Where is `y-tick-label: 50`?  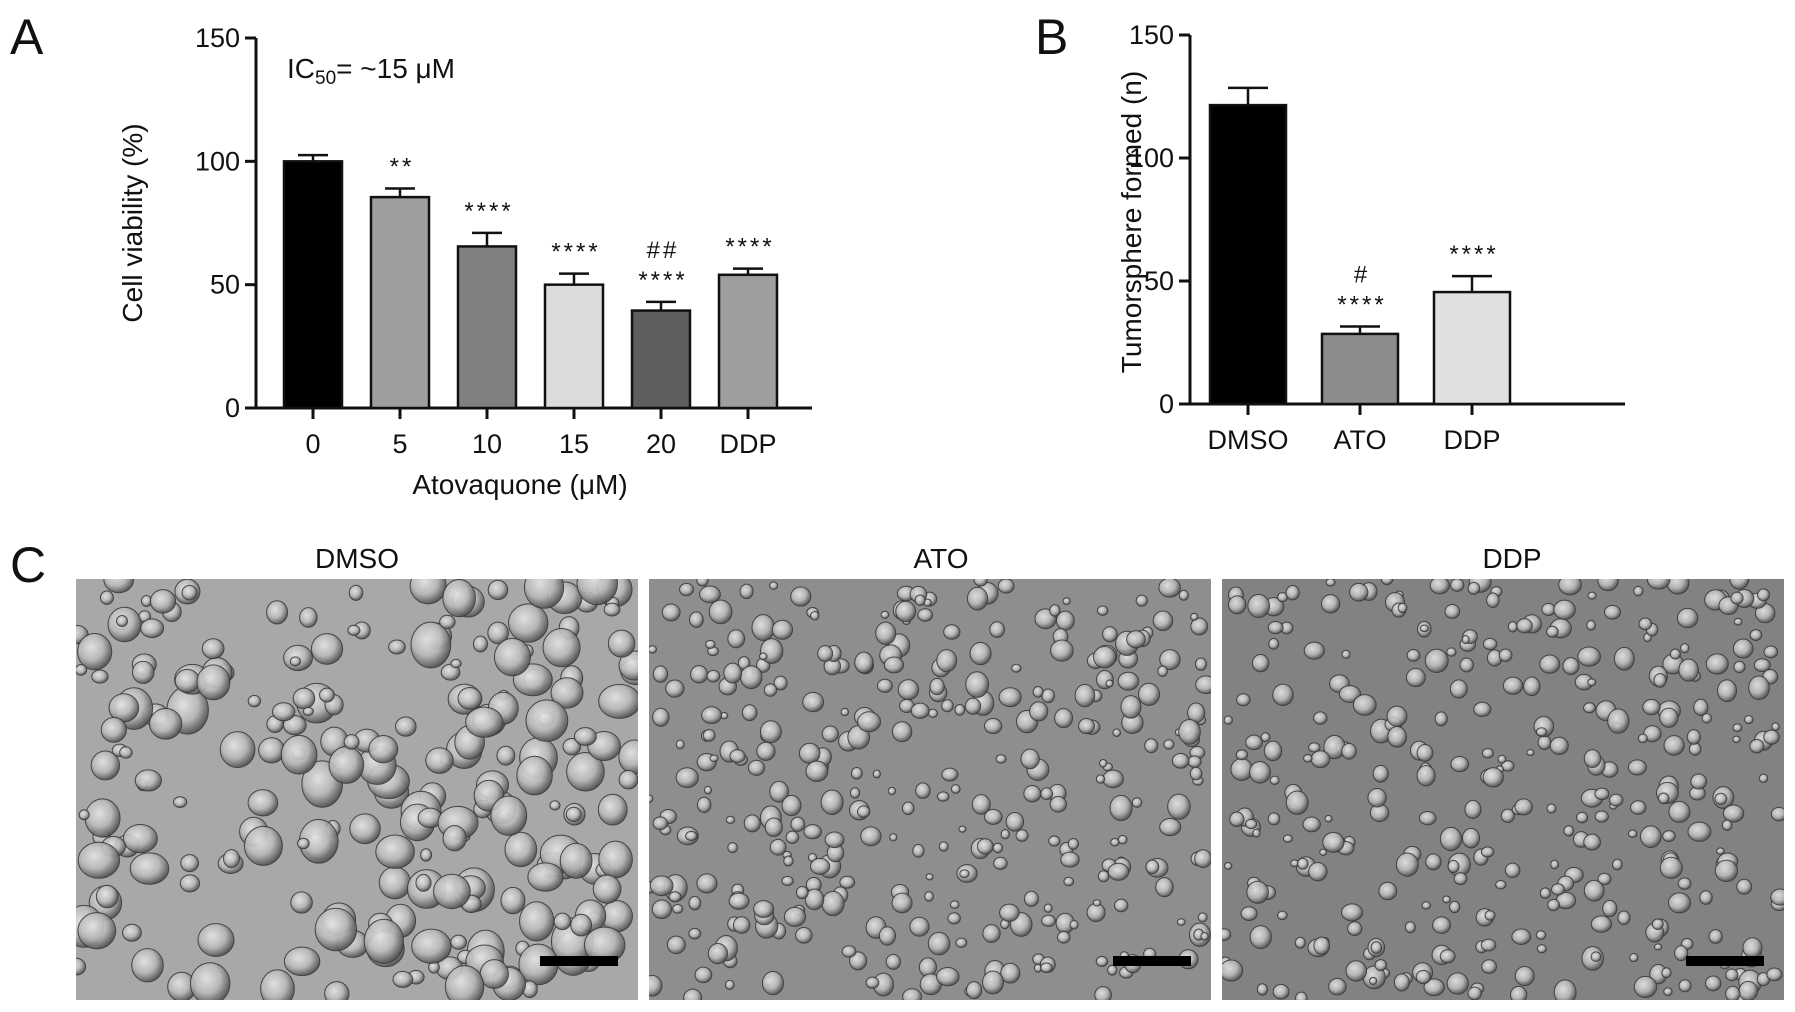
y-tick-label: 50 is located at coordinates (1159, 281).